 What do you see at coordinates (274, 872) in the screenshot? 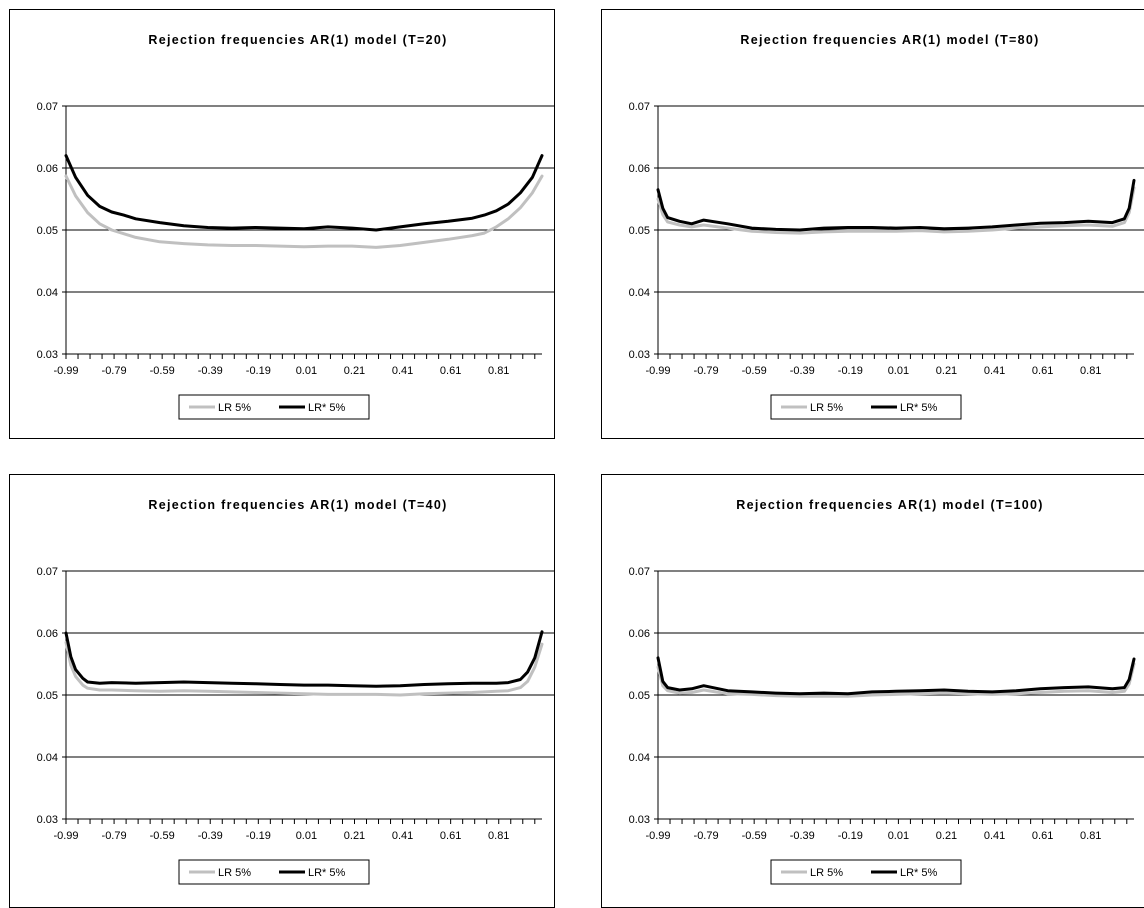
I see `legend-box` at bounding box center [274, 872].